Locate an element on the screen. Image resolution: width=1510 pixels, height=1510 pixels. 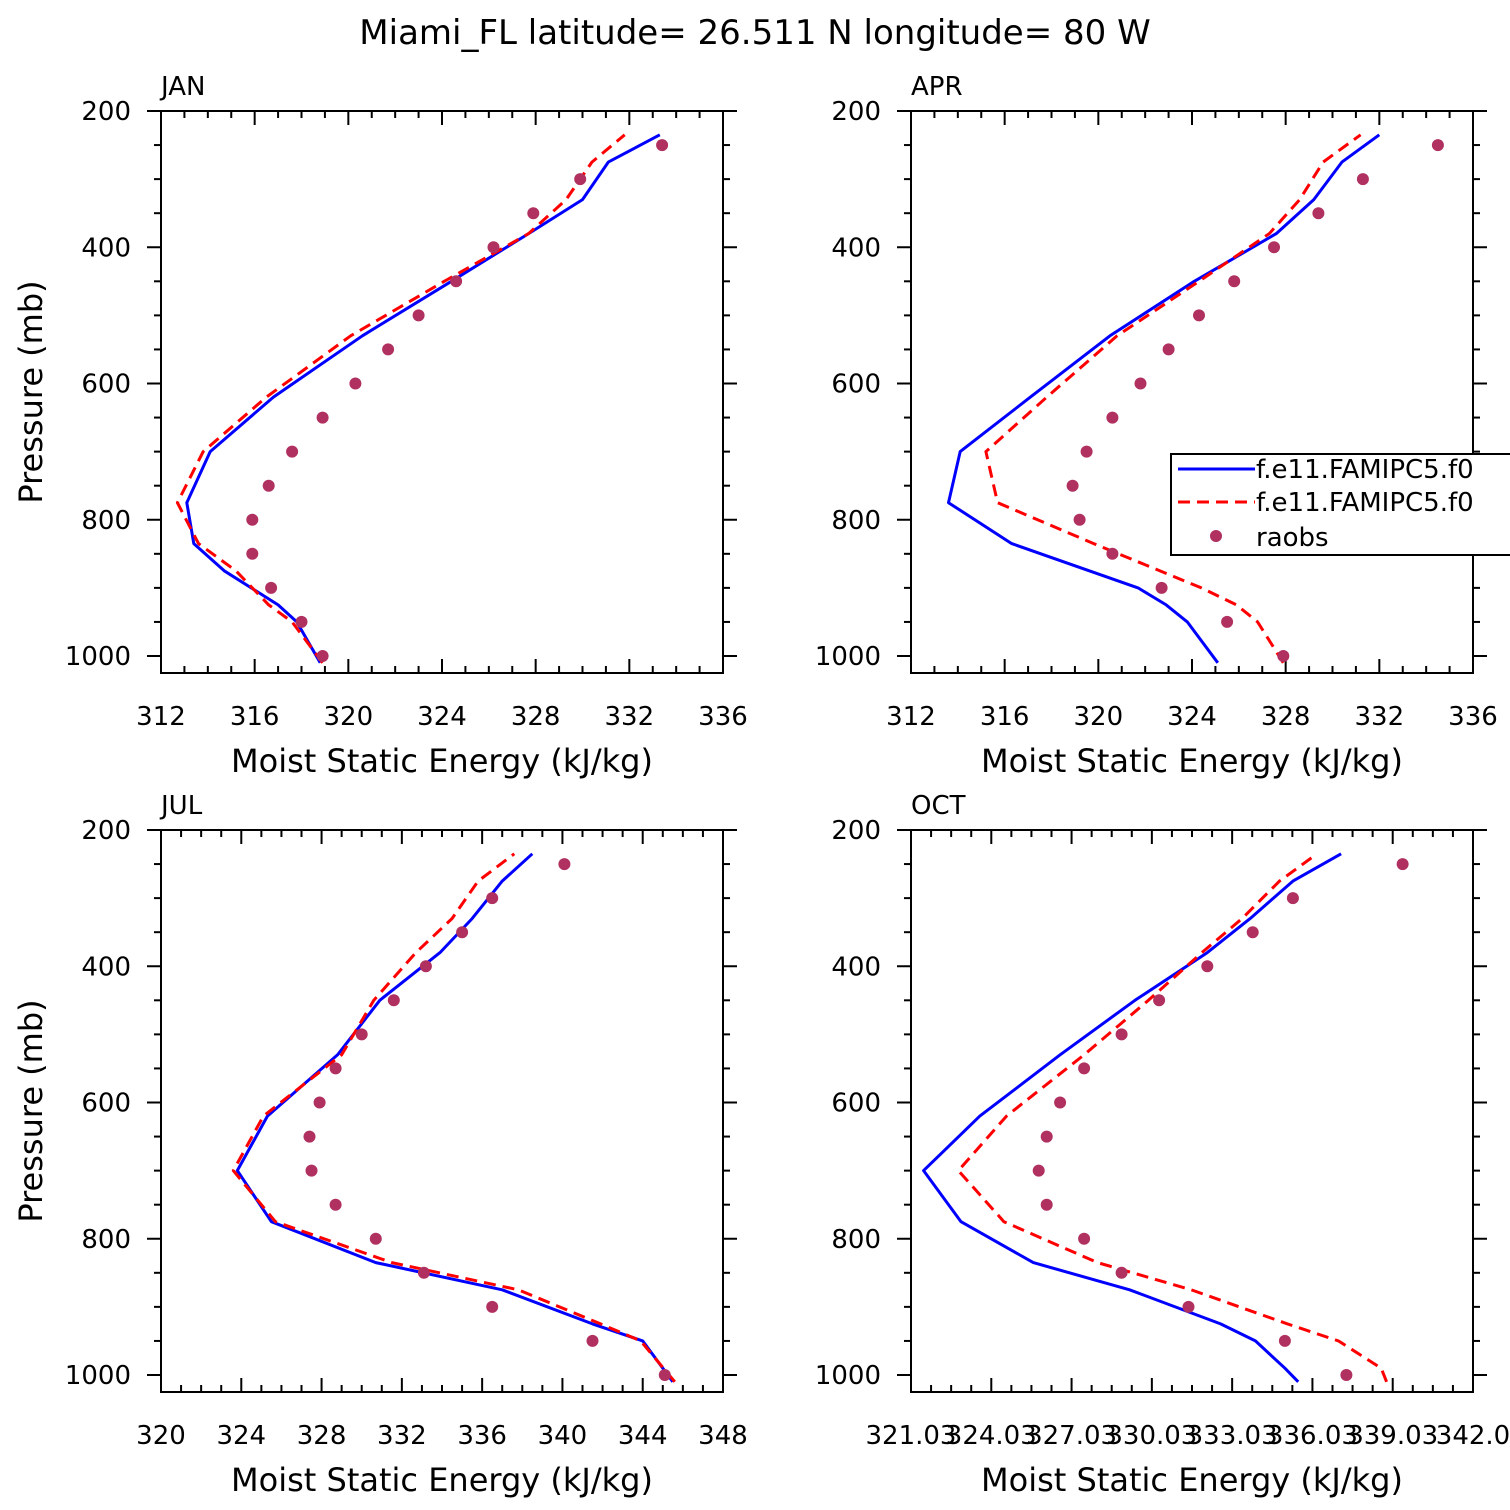
legend-label-series1: f.e11.FAMIPC5.f0 is located at coordinates (1365, 470).